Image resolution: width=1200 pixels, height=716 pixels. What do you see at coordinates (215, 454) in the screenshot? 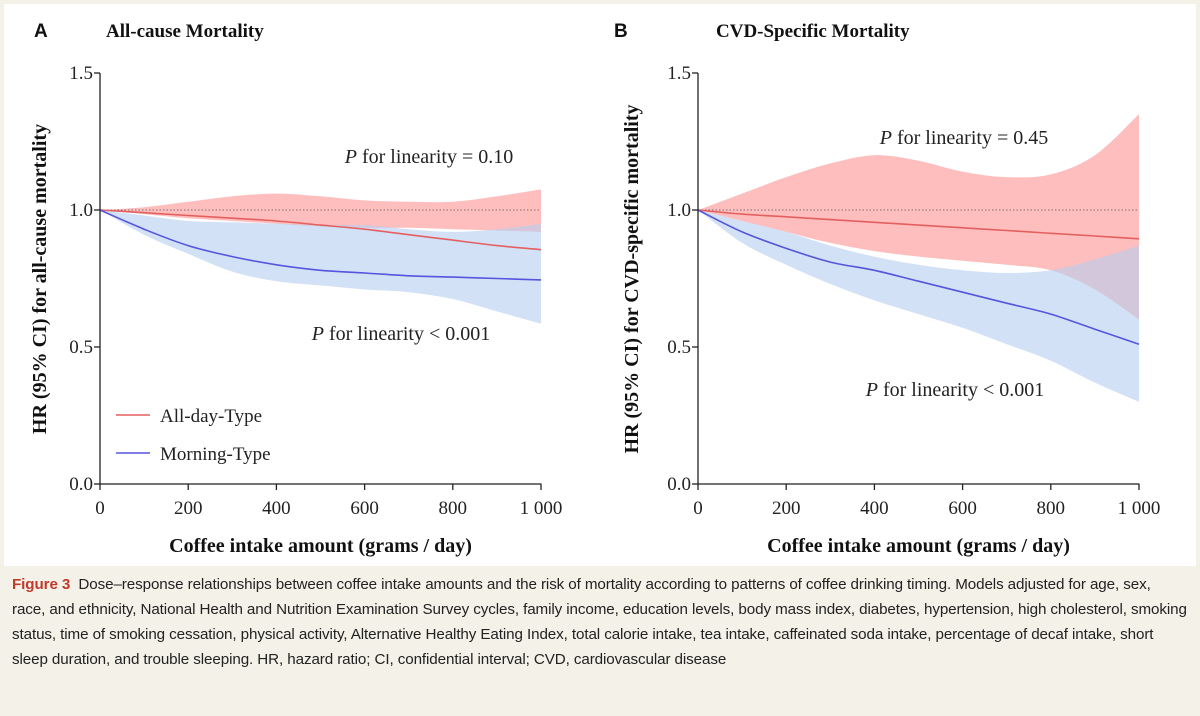
I see `legend-label: Morning-Type` at bounding box center [215, 454].